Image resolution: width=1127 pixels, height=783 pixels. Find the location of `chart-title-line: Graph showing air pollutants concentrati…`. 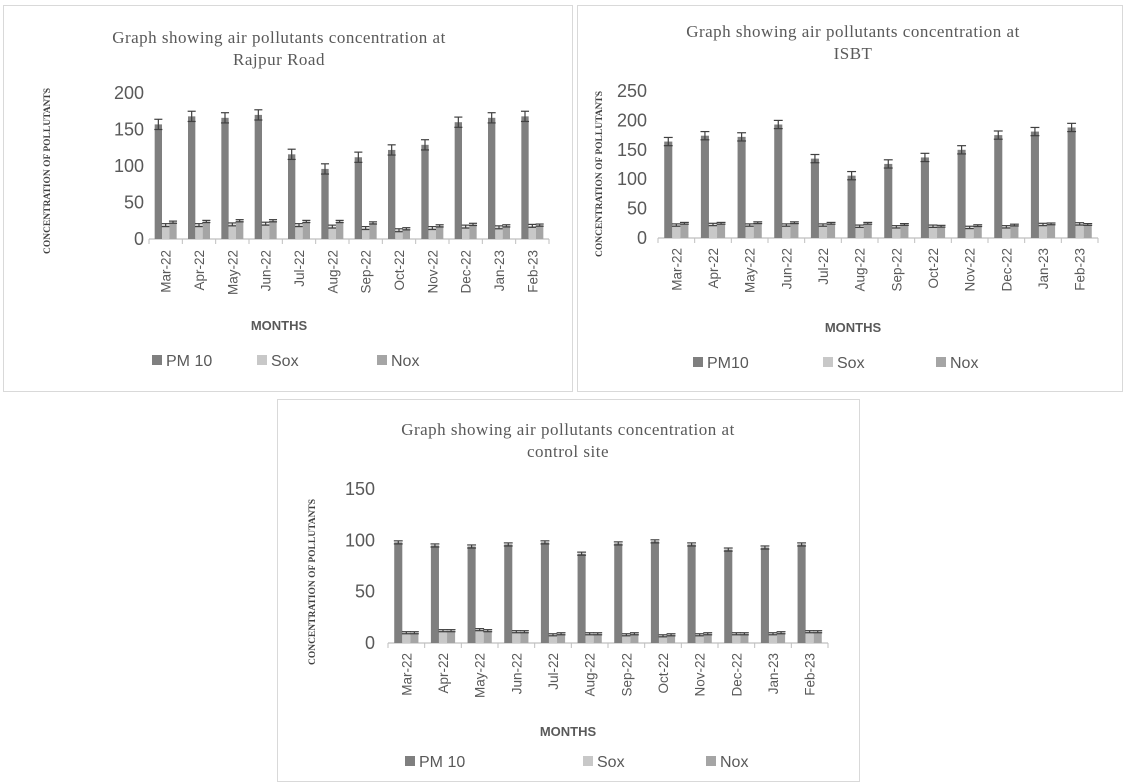

chart-title-line: Graph showing air pollutants concentrati… is located at coordinates (853, 31).